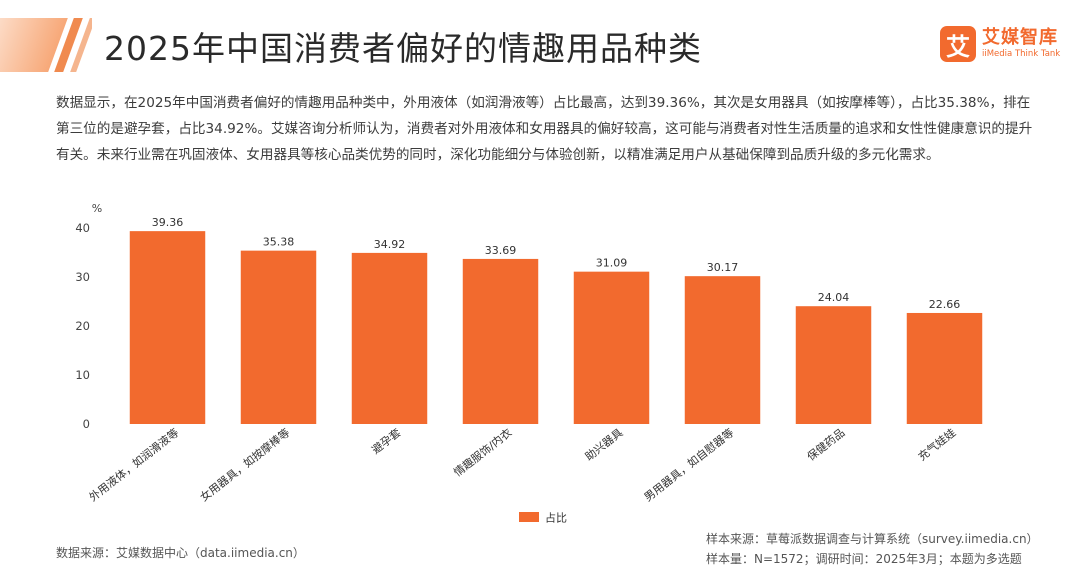  Describe the element at coordinates (529, 517) in the screenshot. I see `legend-swatch` at that location.